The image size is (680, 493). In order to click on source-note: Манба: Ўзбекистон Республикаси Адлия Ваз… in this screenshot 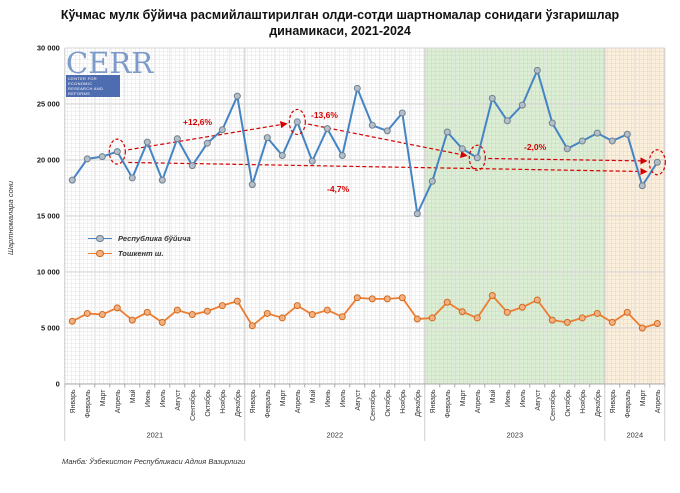, I will do `click(154, 461)`.